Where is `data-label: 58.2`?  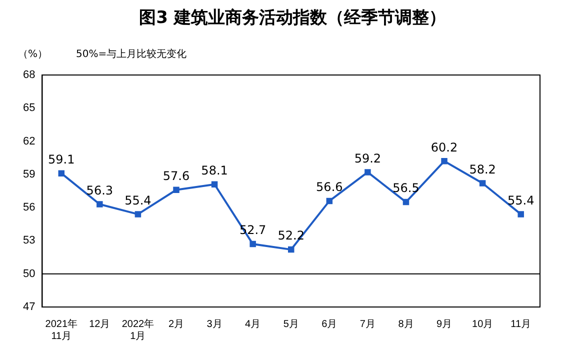 data-label: 58.2 is located at coordinates (482, 169).